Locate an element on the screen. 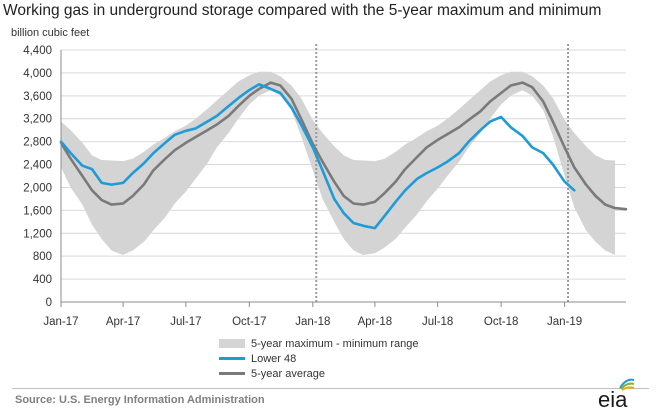 This screenshot has height=413, width=661. x-tick-label: Jan-17 is located at coordinates (60, 322).